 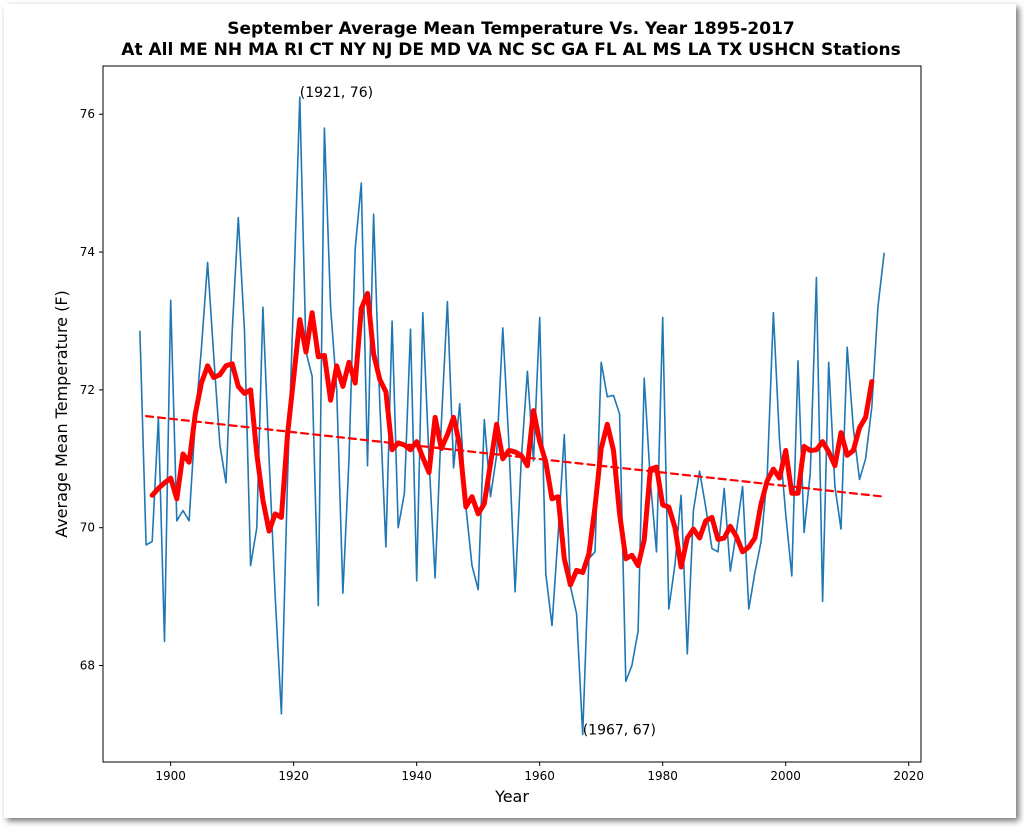 What do you see at coordinates (908, 776) in the screenshot?
I see `x-tick-label: 2020` at bounding box center [908, 776].